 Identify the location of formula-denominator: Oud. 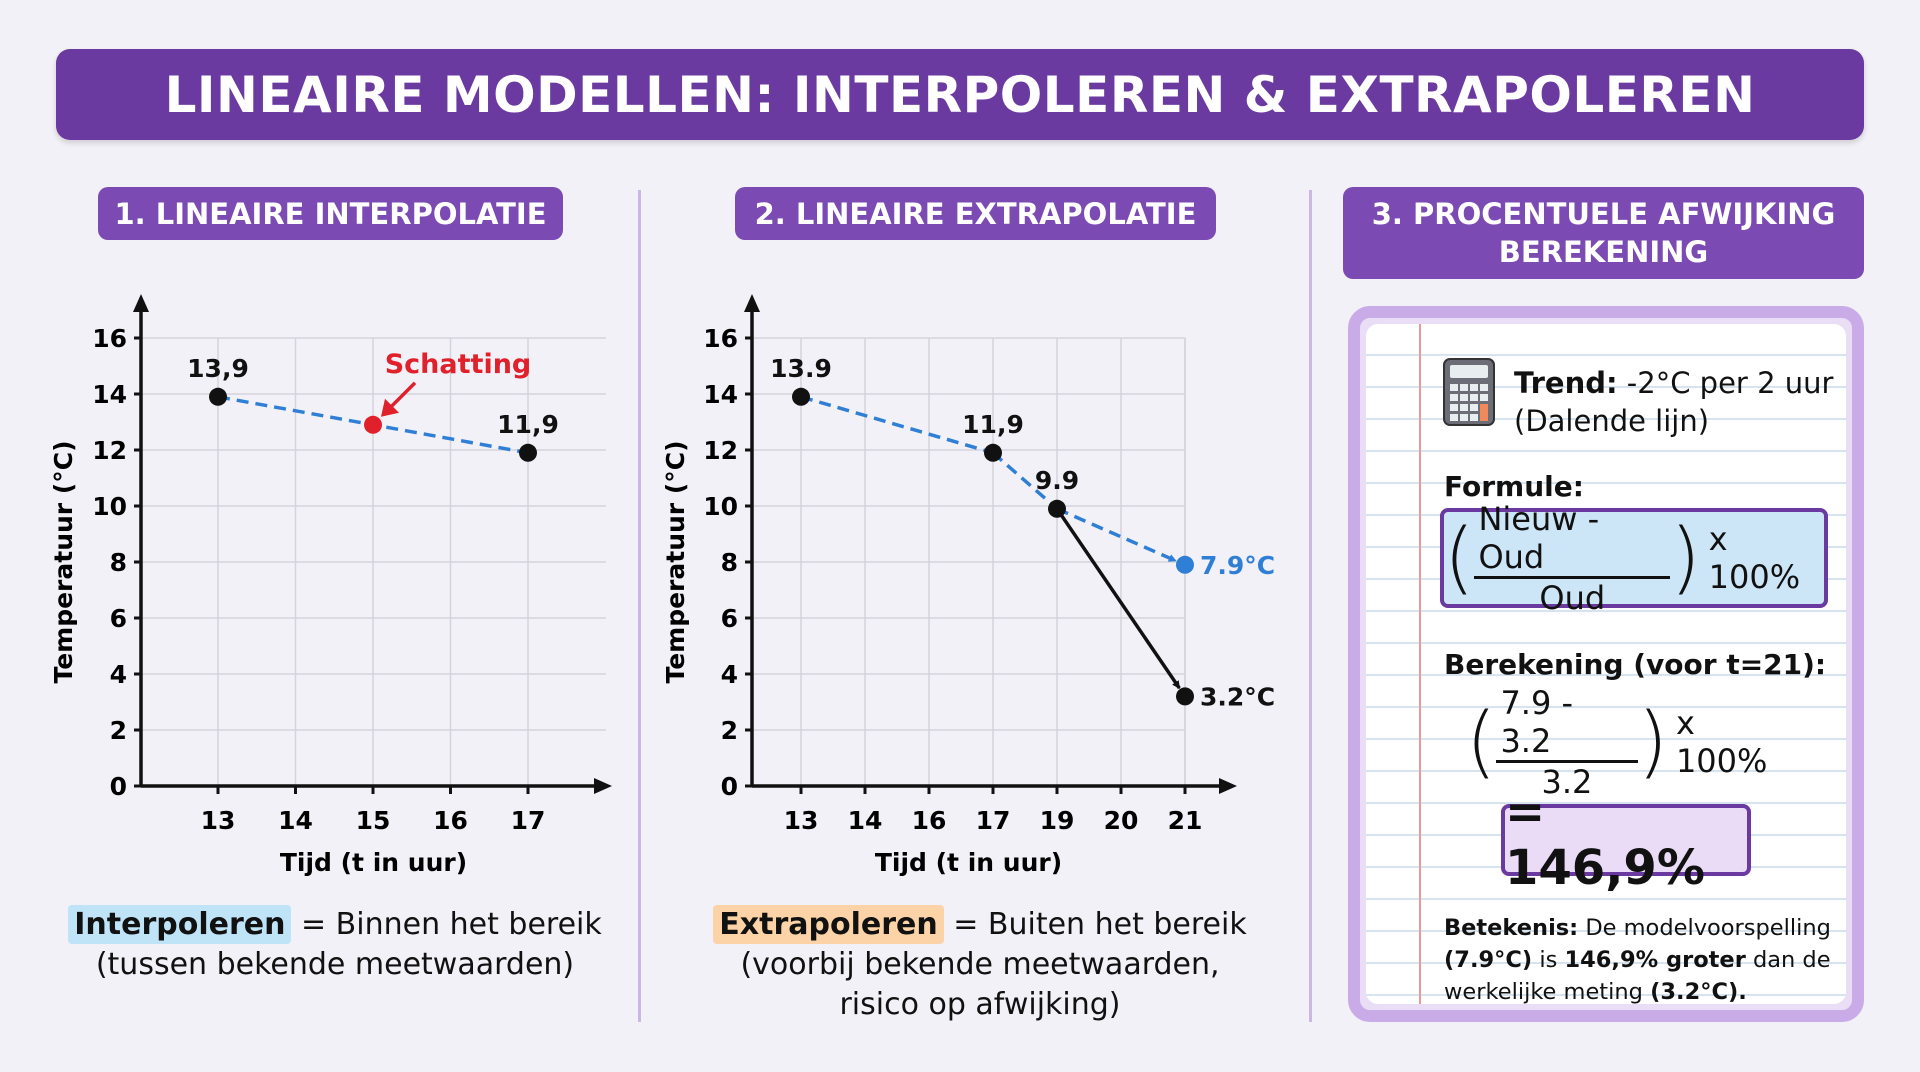
(1572, 597).